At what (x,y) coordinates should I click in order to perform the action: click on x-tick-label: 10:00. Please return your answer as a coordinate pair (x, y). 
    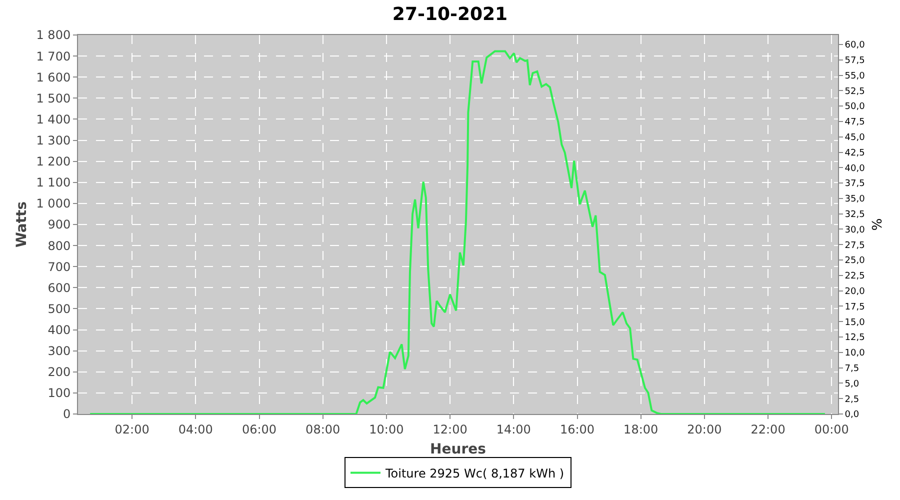
    Looking at the image, I should click on (386, 429).